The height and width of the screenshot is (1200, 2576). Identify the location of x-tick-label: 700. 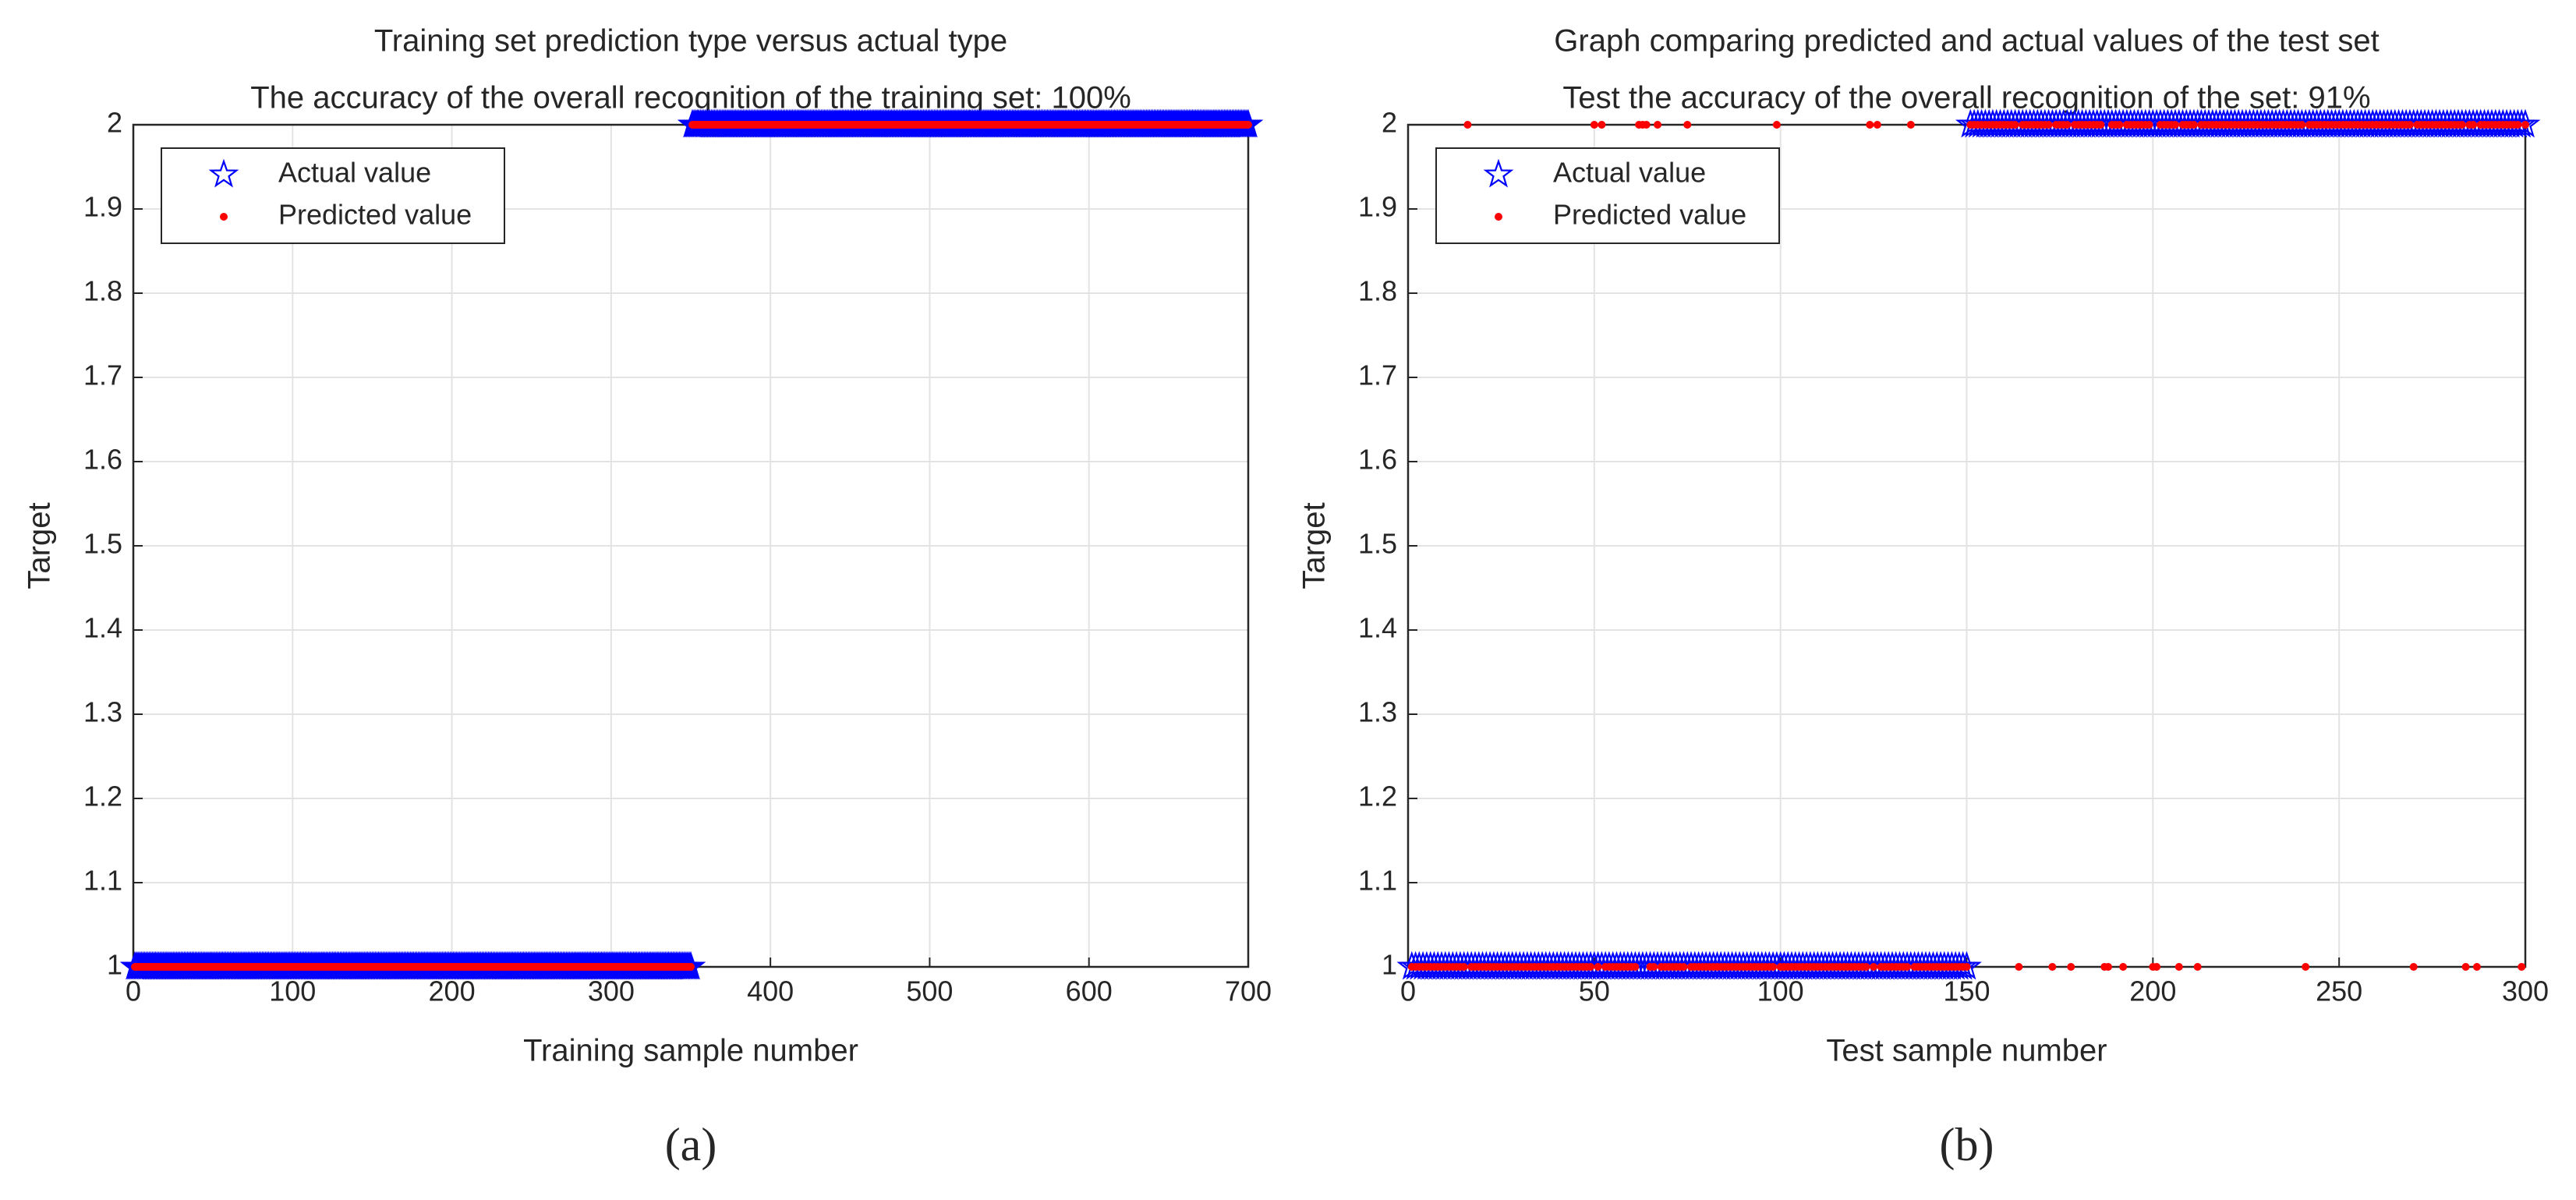
(1248, 991).